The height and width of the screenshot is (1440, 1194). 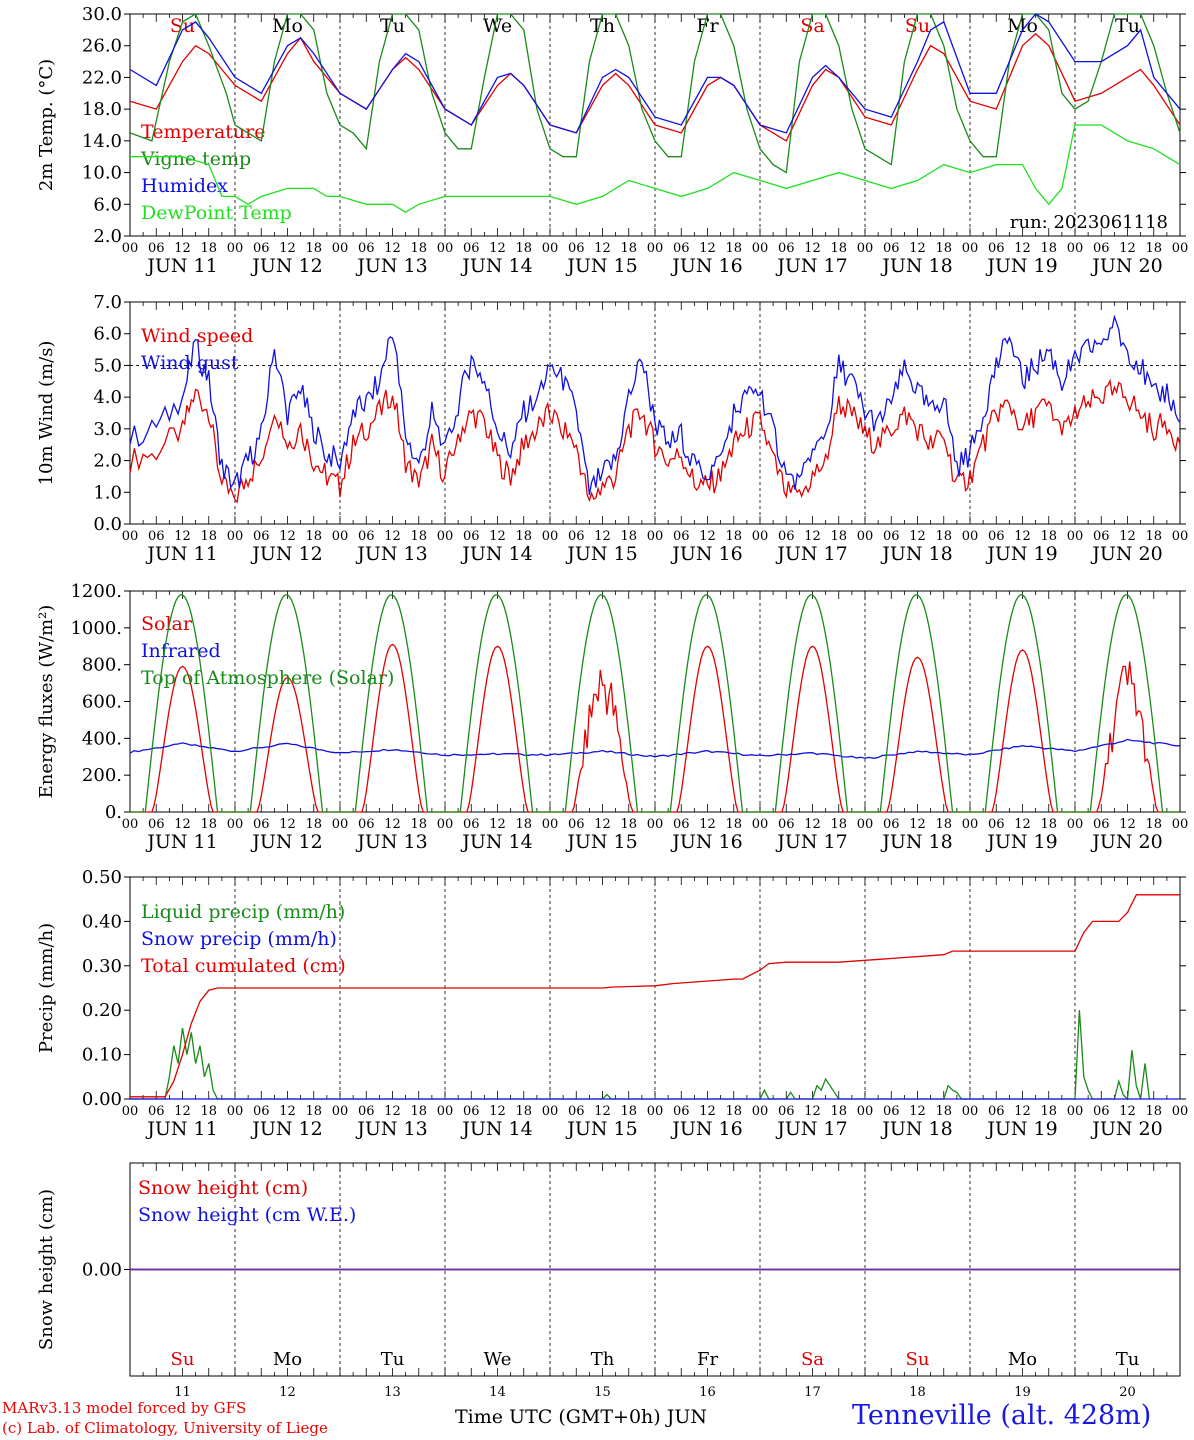 I want to click on day-label: JUN 13, so click(x=391, y=266).